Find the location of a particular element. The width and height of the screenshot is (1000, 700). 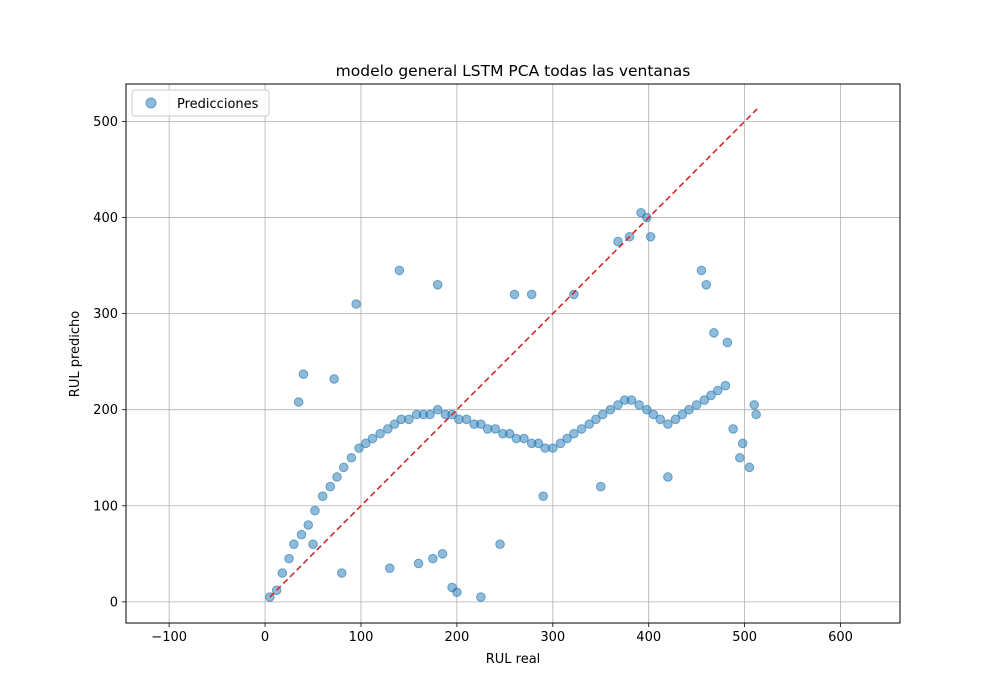

y-axis: 0 100 200 300 400 500 is located at coordinates (109, 362).